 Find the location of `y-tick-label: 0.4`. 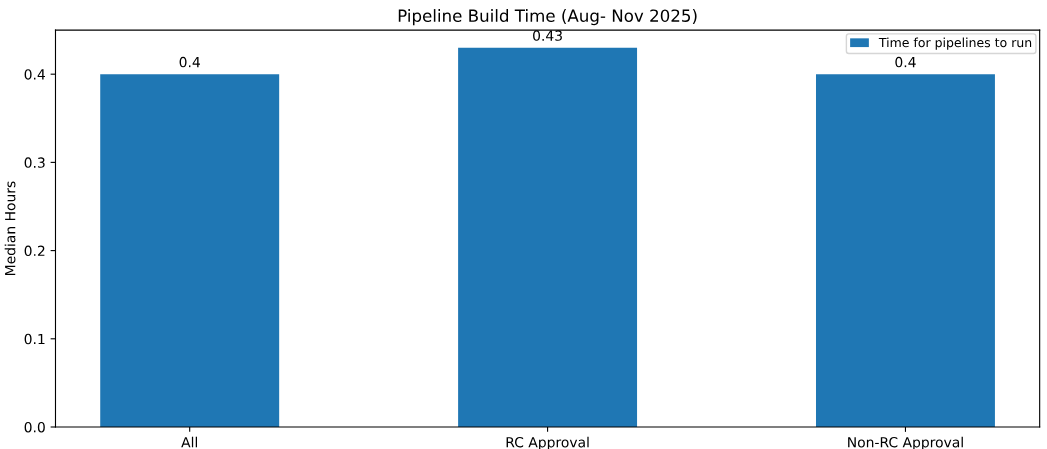

y-tick-label: 0.4 is located at coordinates (34, 74).